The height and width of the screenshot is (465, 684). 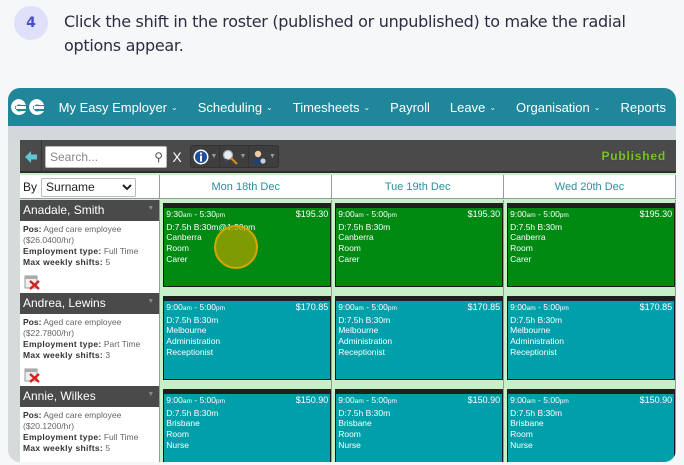 I want to click on day-header-tue: Tue 19th Dec, so click(x=418, y=187).